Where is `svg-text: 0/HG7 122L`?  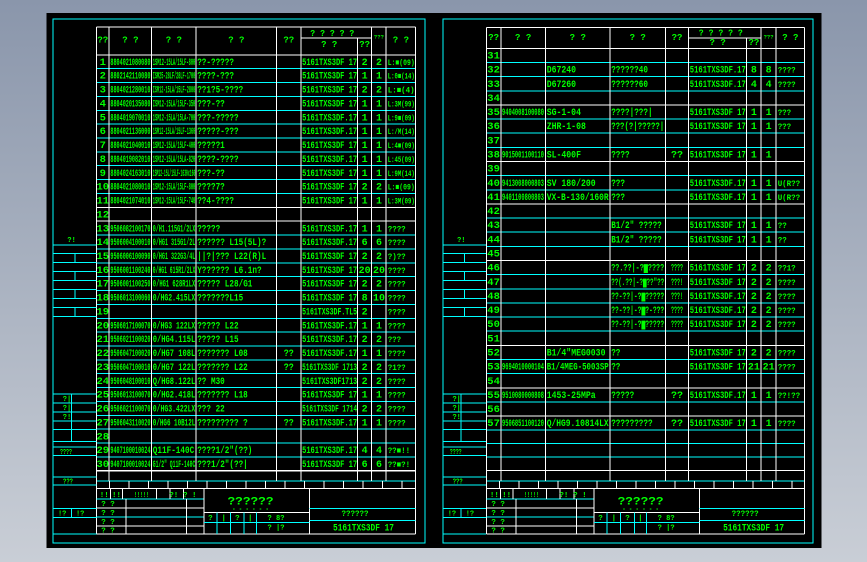
svg-text: 0/HG7 122L is located at coordinates (174, 368).